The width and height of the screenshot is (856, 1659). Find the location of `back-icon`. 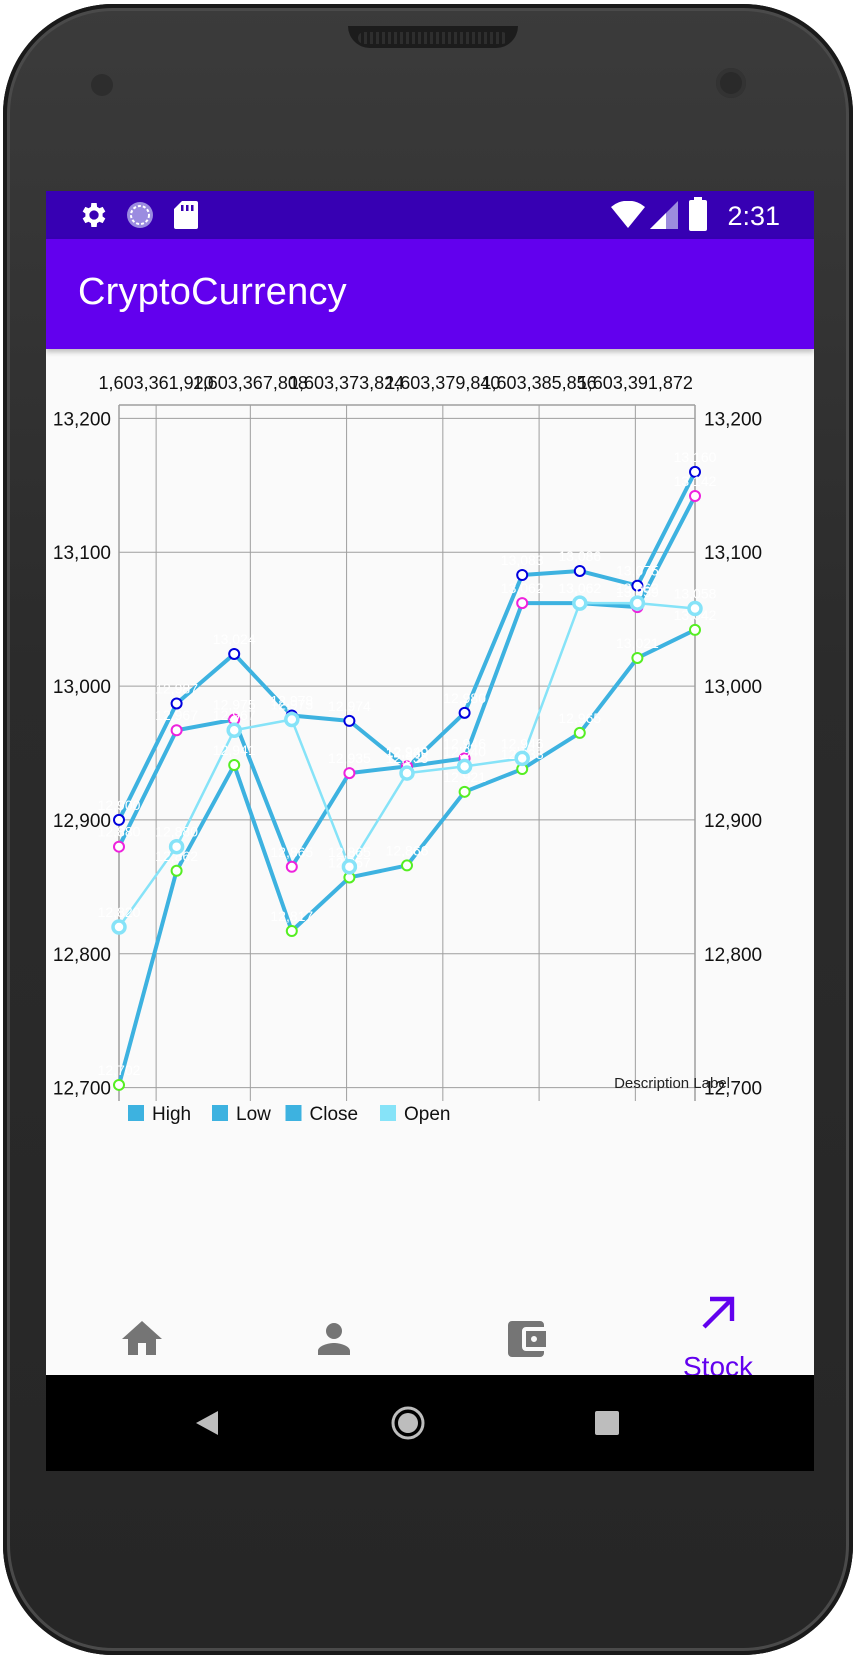

back-icon is located at coordinates (207, 1423).